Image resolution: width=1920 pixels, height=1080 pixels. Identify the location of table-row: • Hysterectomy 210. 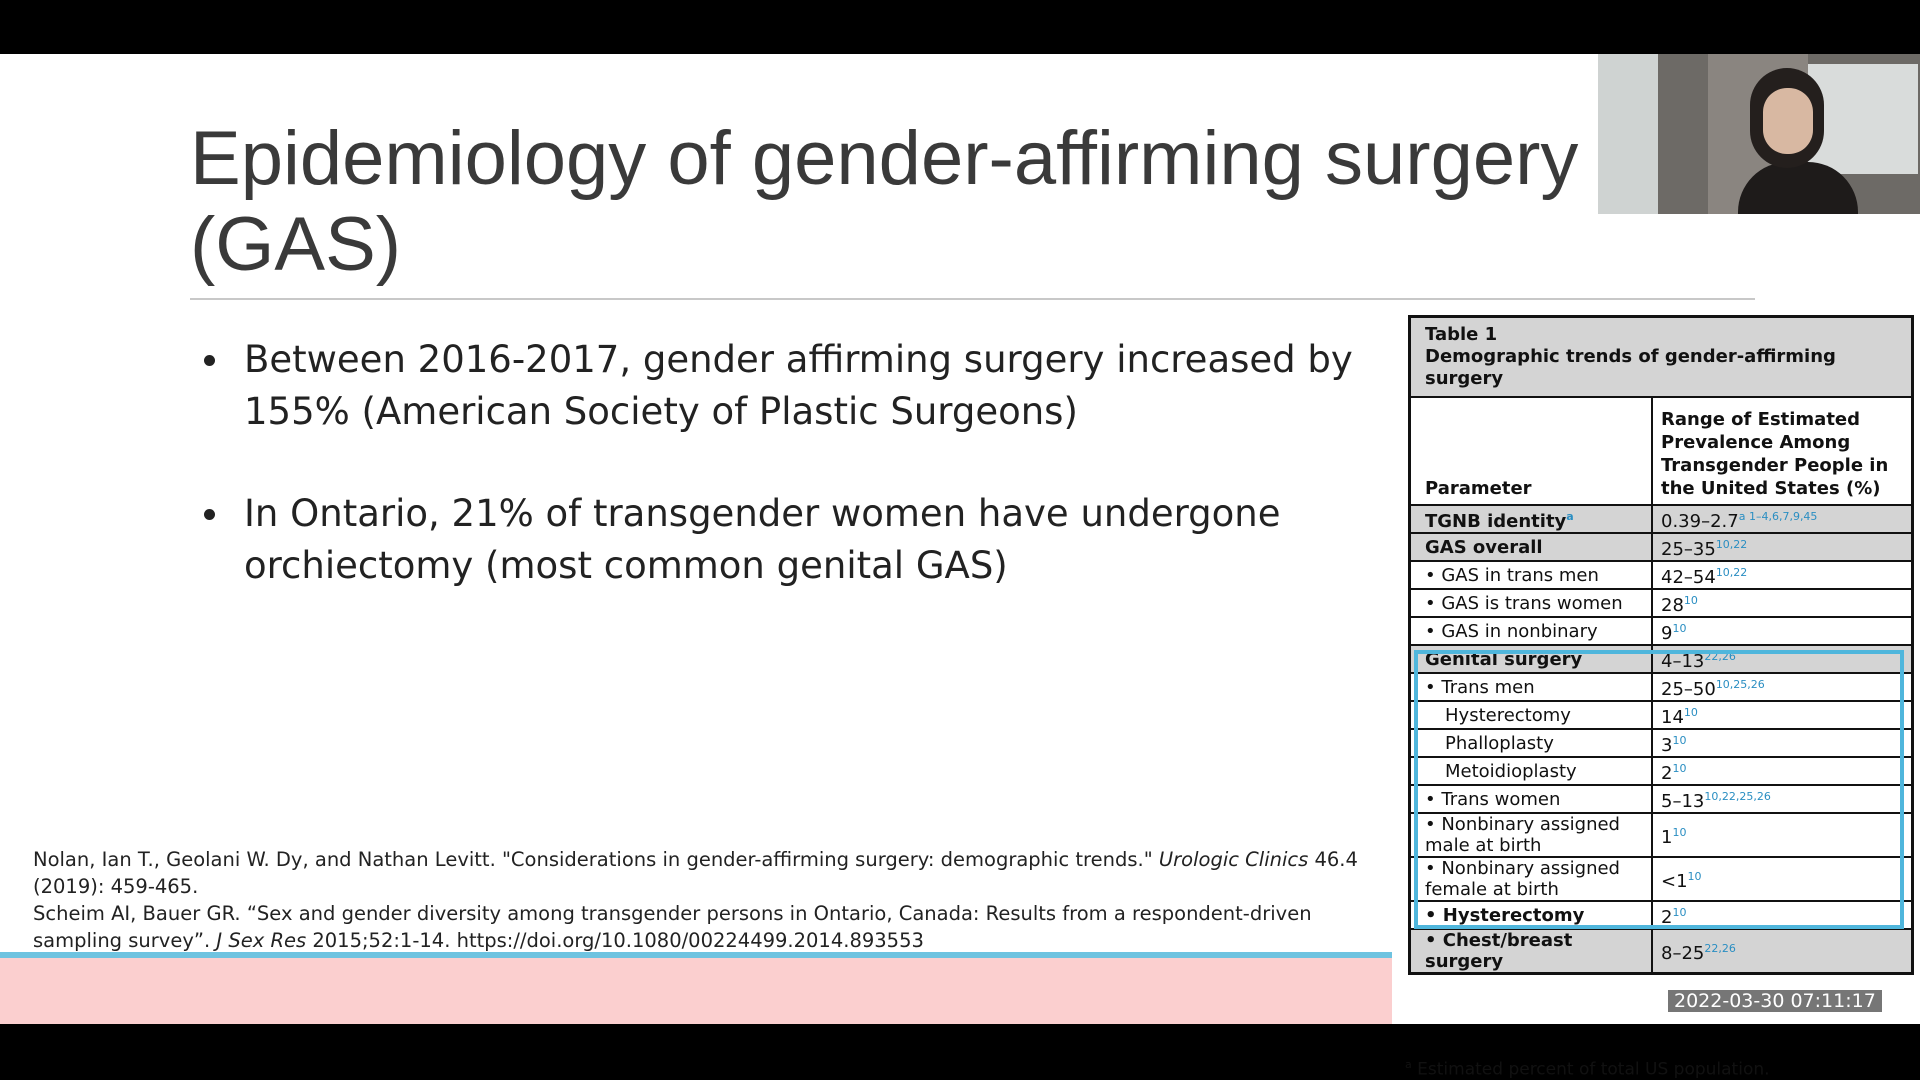
(1661, 914).